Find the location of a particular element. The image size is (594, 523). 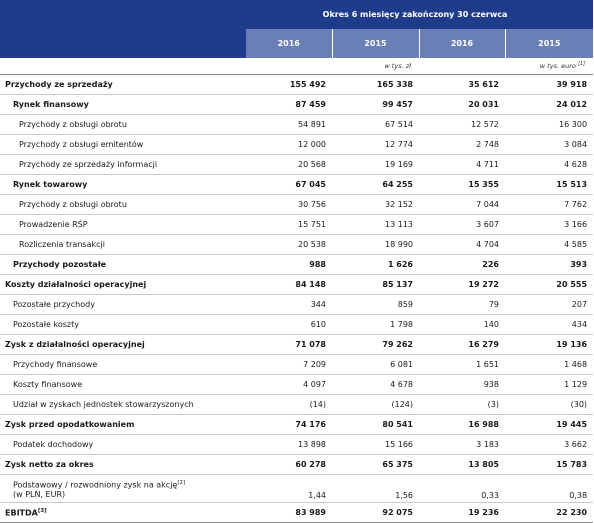

row-label: Przychody ze sprzedaży informacji is located at coordinates (123, 164).